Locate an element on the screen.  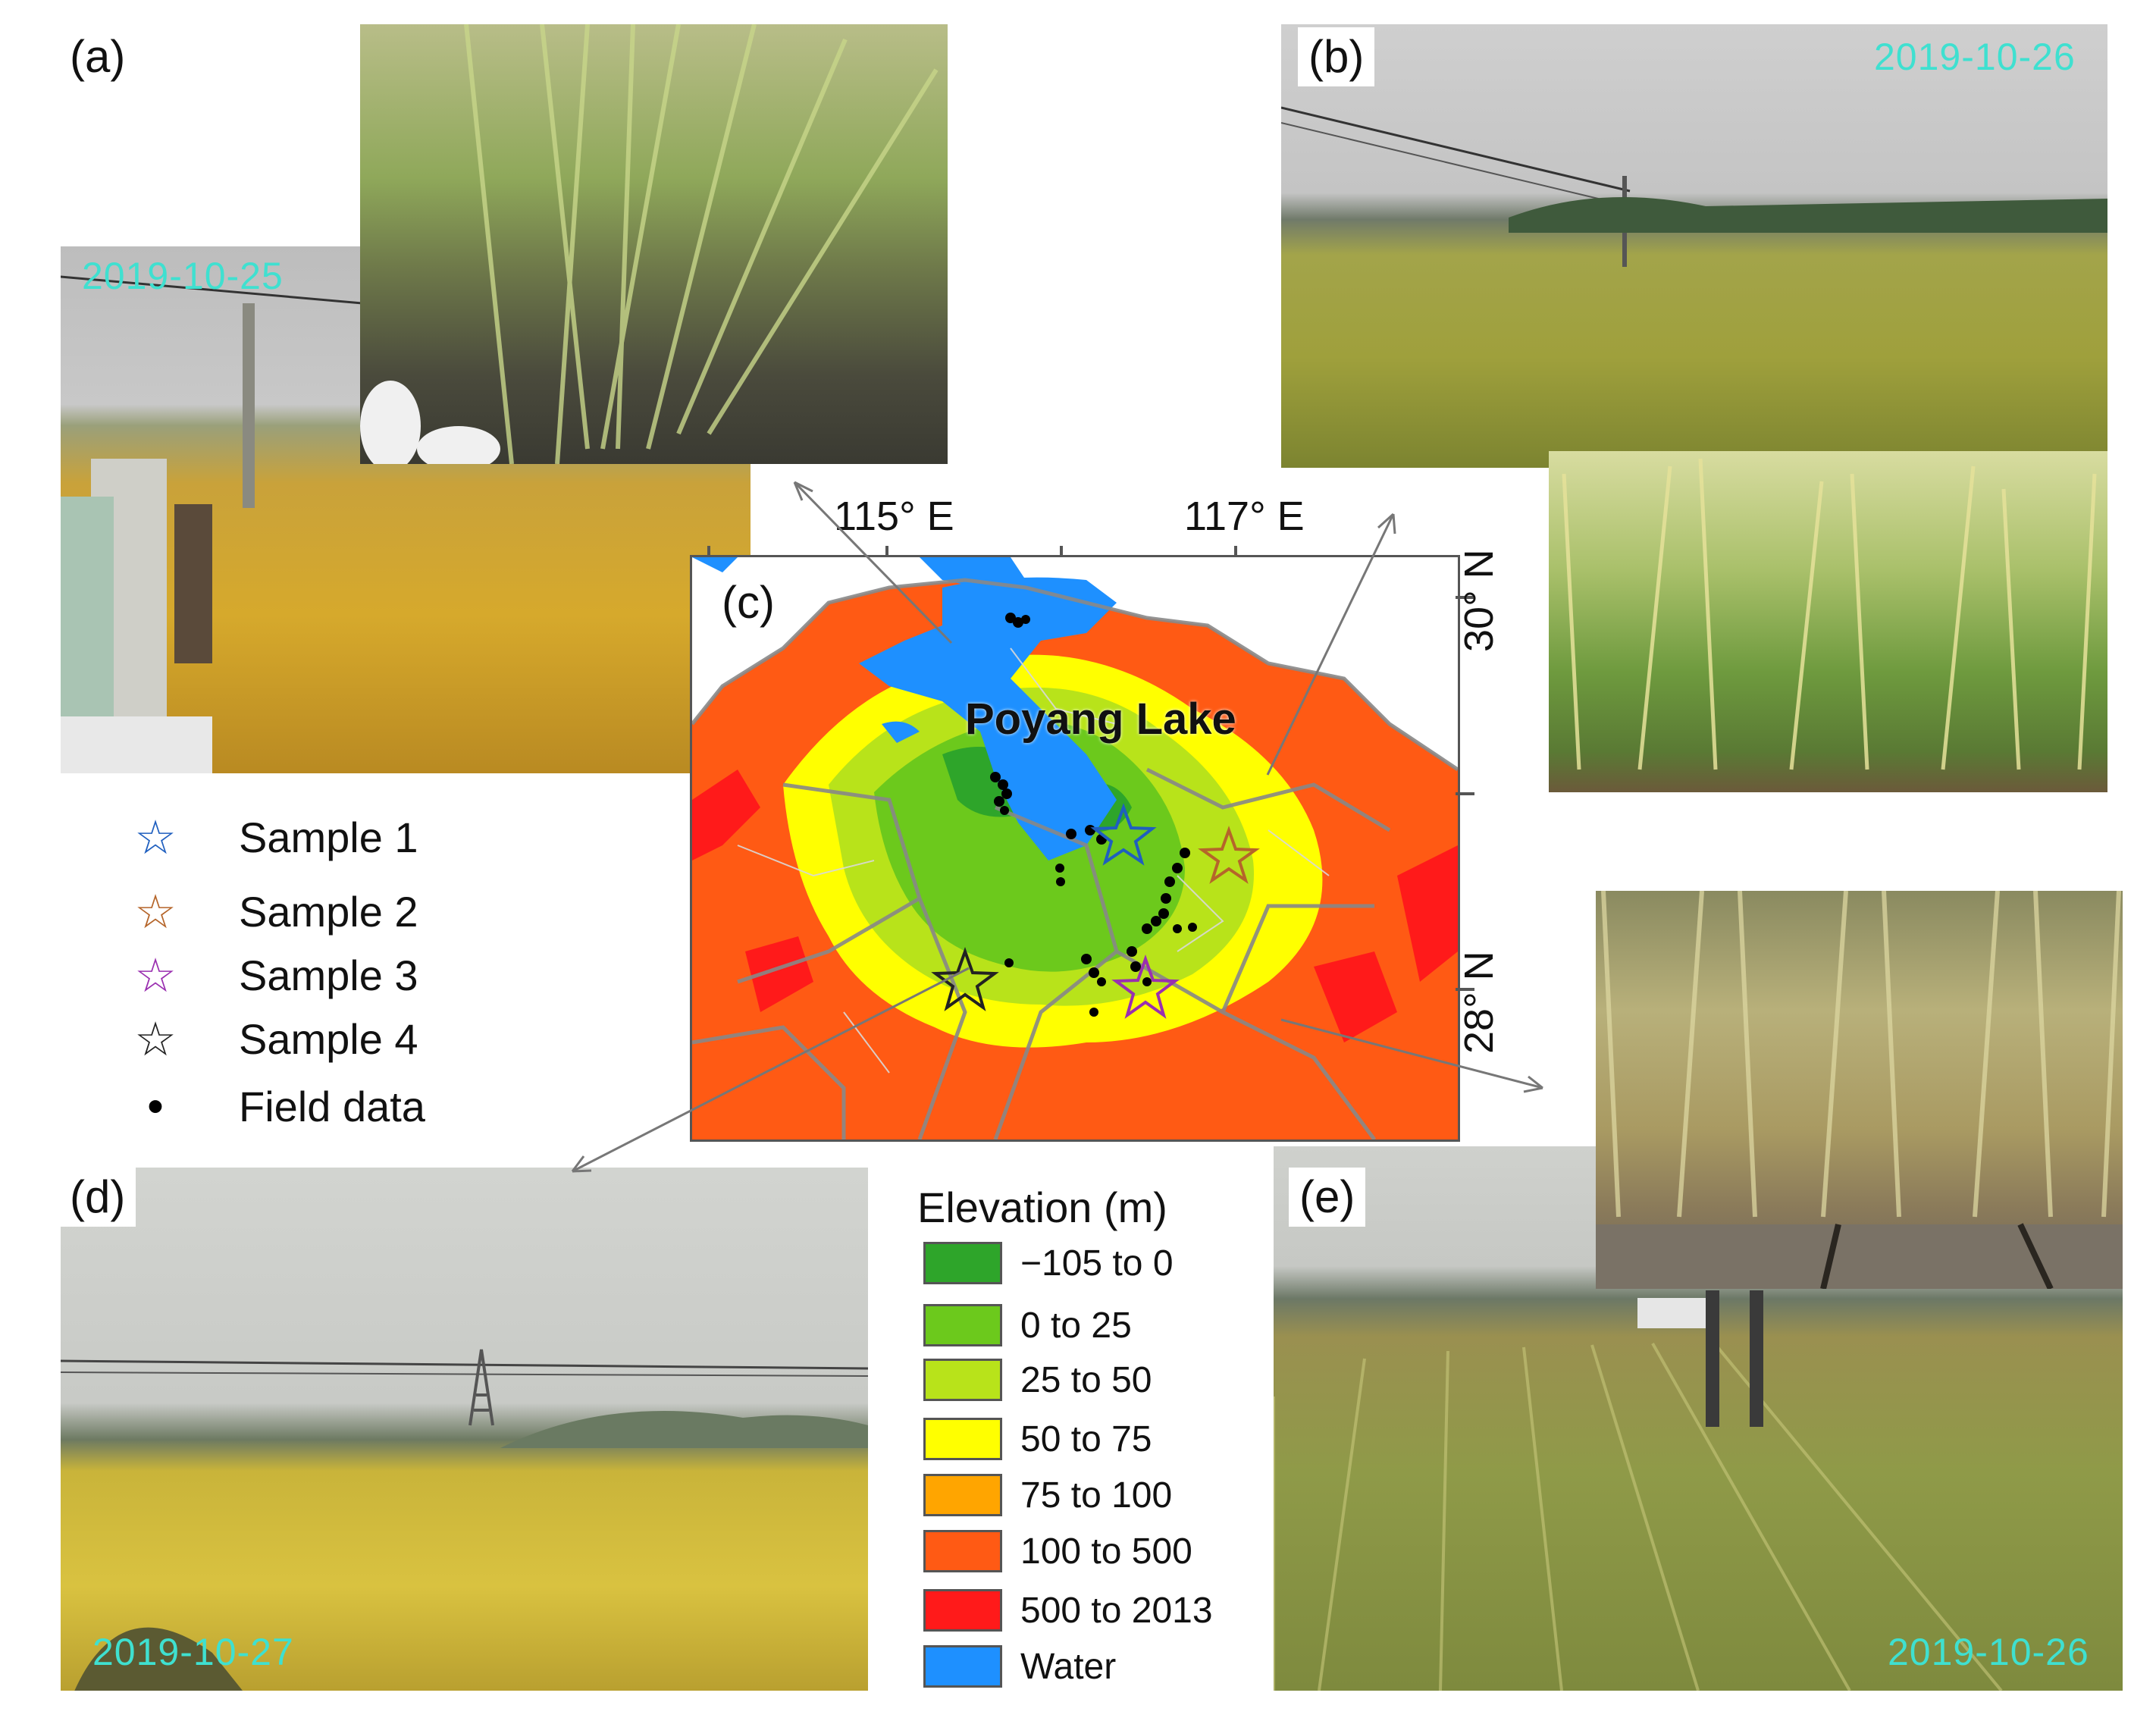
map-ticks is located at coordinates (1090, 768).